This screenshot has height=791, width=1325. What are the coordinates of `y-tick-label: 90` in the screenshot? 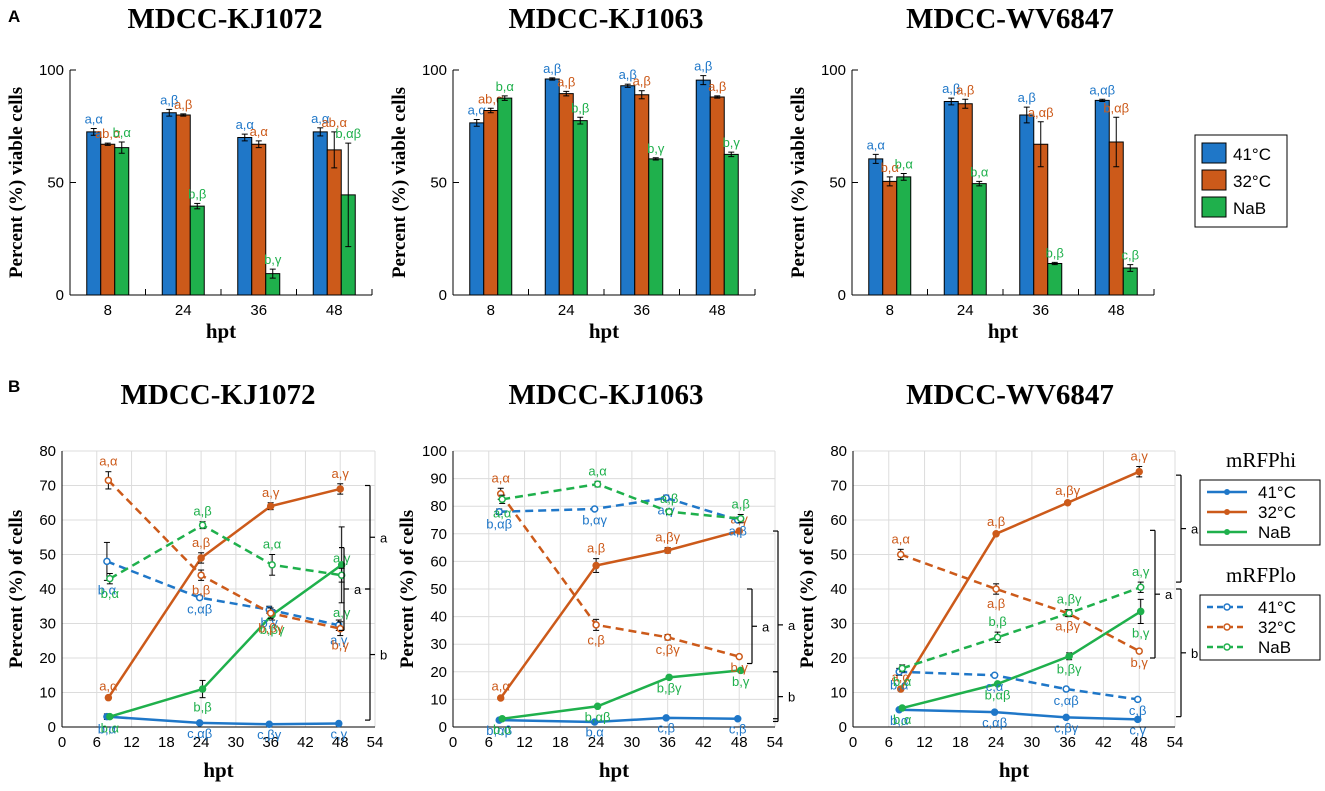 It's located at (438, 479).